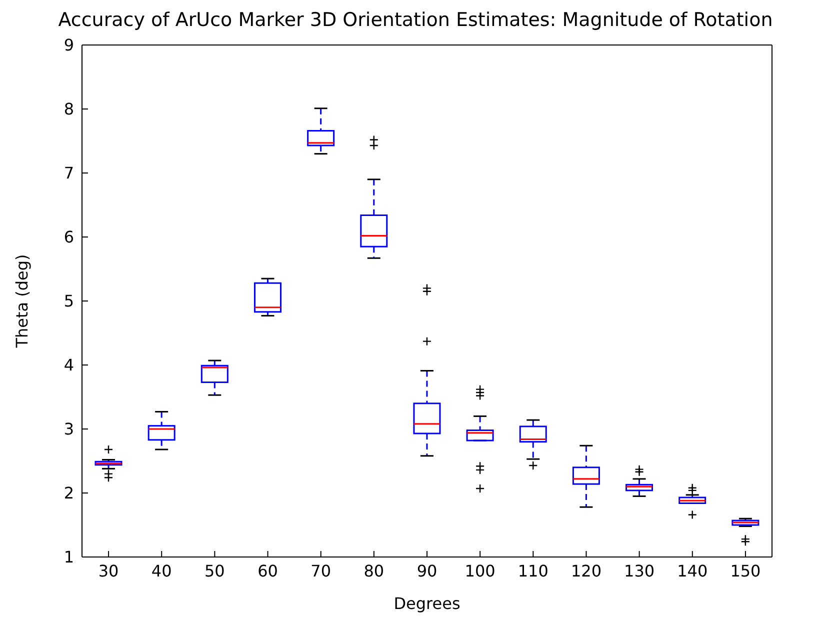 This screenshot has height=620, width=831. Describe the element at coordinates (321, 570) in the screenshot. I see `x-tick-label: 70` at that location.